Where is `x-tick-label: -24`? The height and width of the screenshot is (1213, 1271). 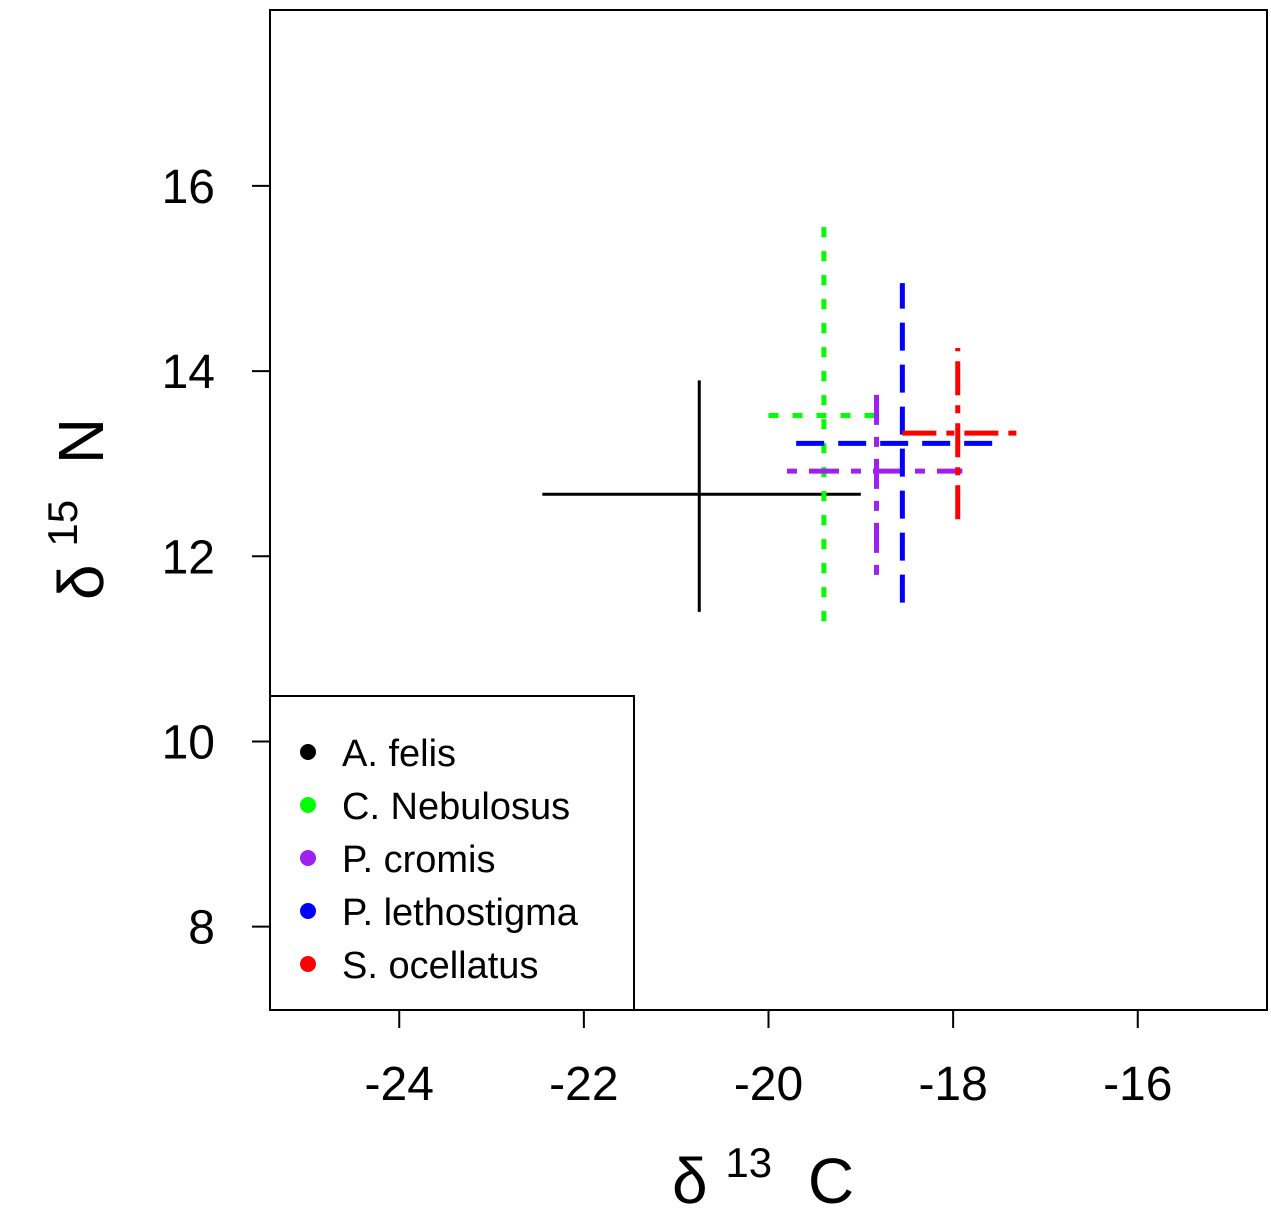 x-tick-label: -24 is located at coordinates (399, 1084).